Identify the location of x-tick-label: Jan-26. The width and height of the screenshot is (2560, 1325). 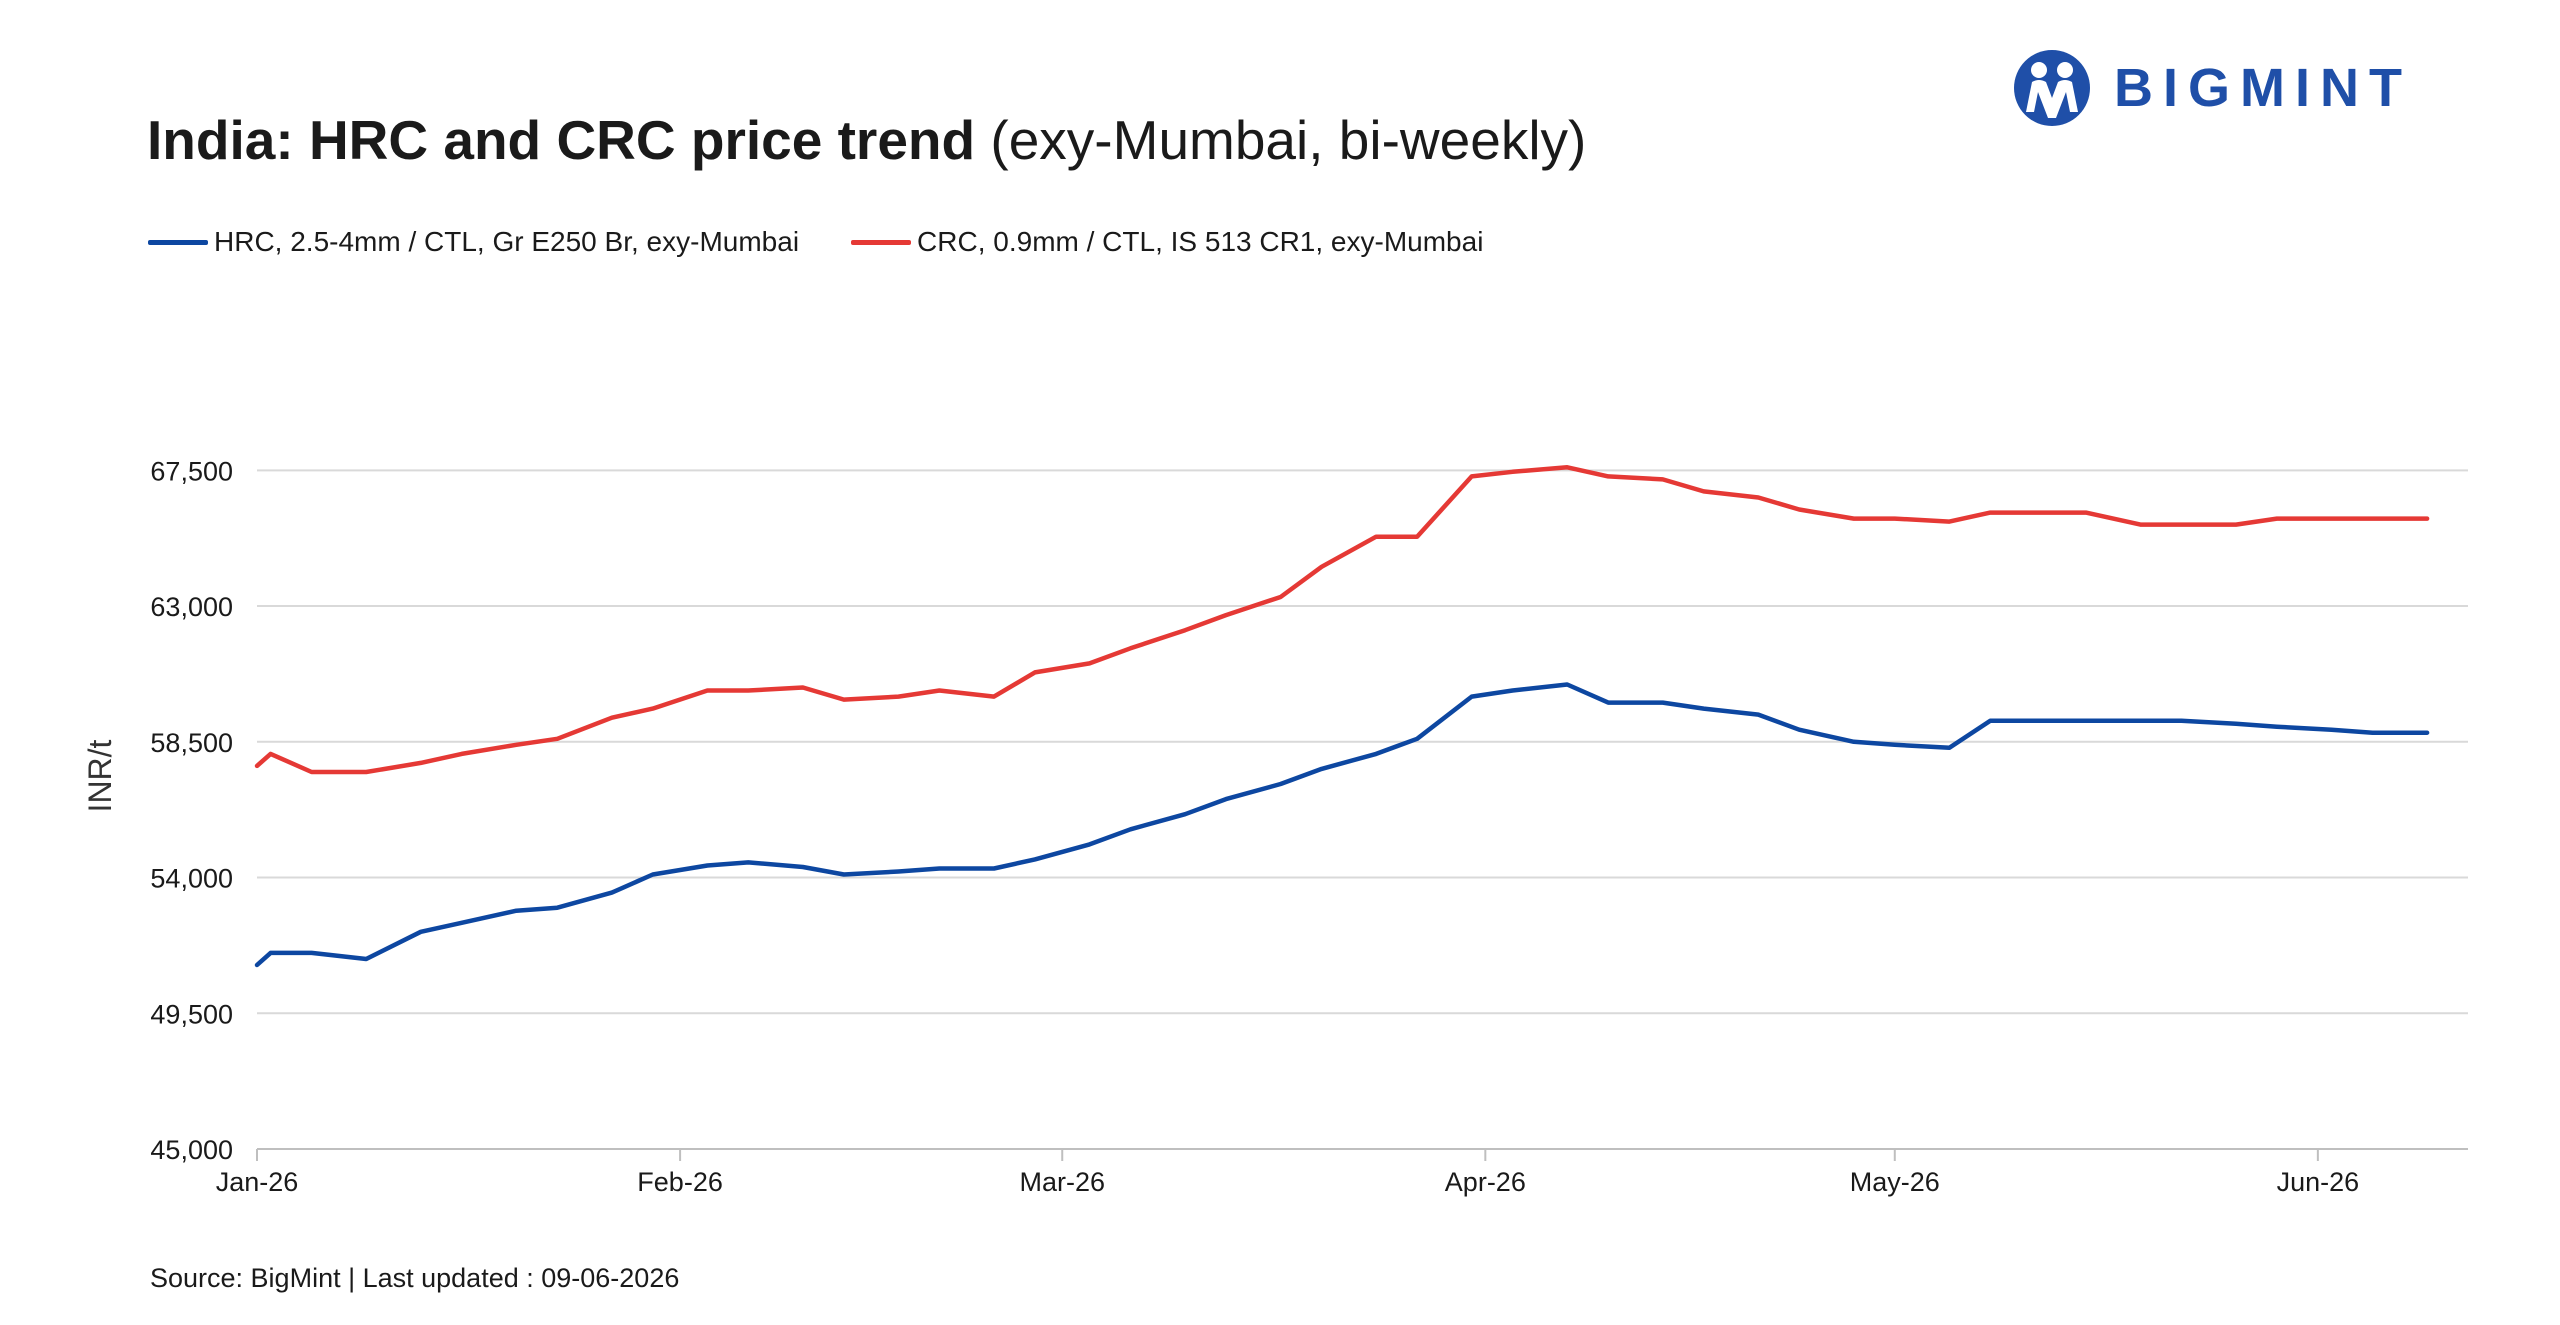
(257, 1182).